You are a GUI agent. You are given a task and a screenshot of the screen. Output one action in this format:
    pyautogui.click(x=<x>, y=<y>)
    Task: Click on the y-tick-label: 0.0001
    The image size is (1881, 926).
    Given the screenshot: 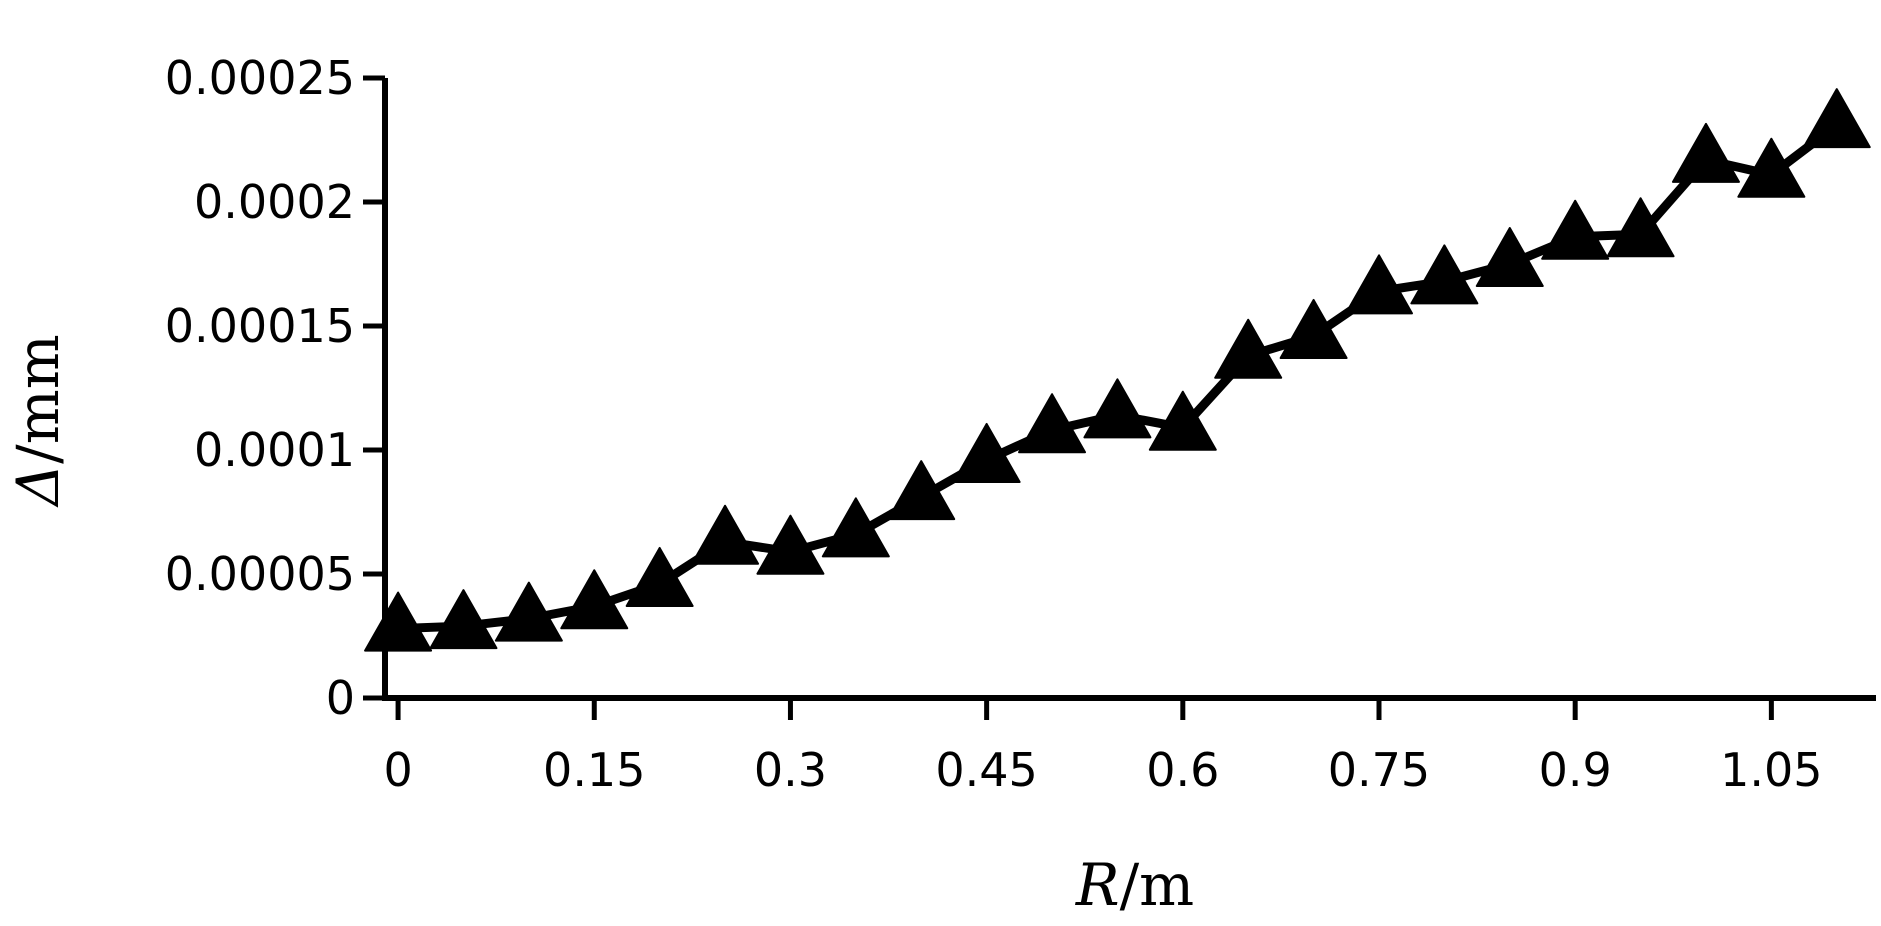 What is the action you would take?
    pyautogui.click(x=274, y=450)
    